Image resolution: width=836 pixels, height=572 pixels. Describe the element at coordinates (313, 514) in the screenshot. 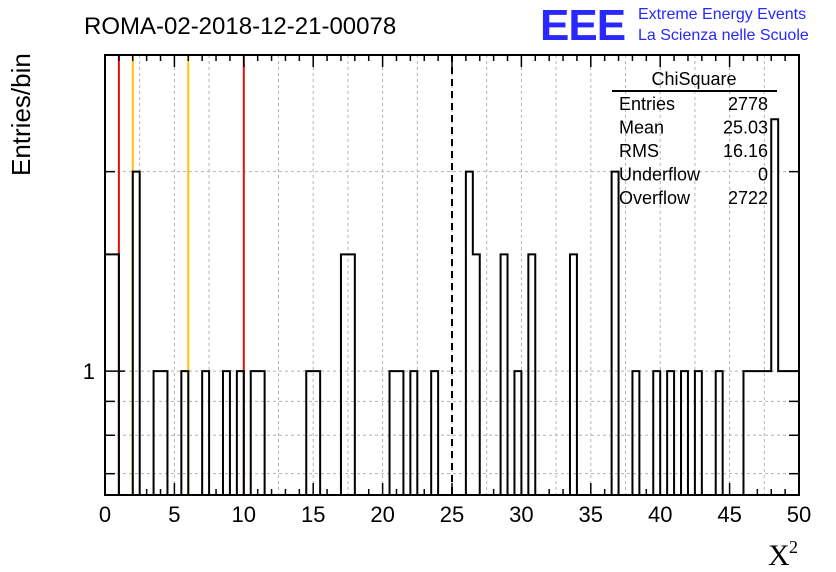

I see `x-tick-label: 15` at that location.